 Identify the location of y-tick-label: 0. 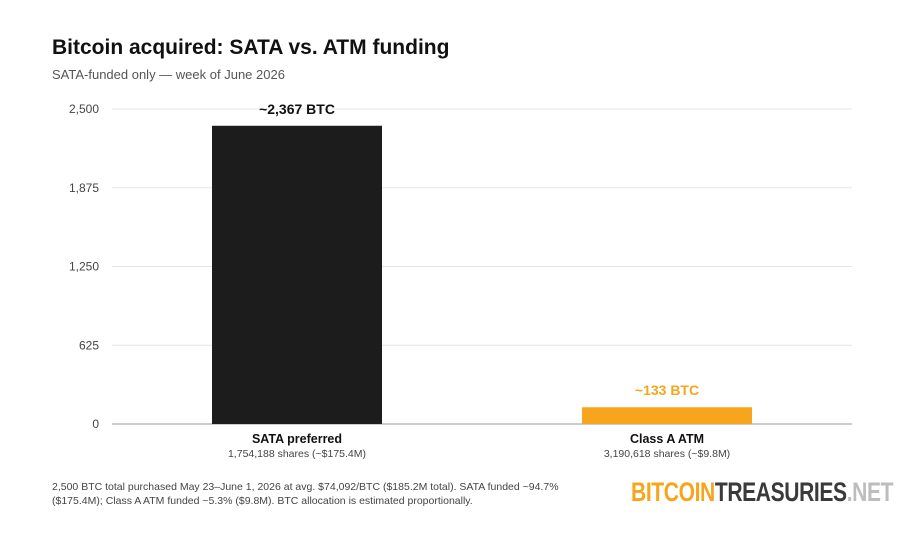
(95, 424).